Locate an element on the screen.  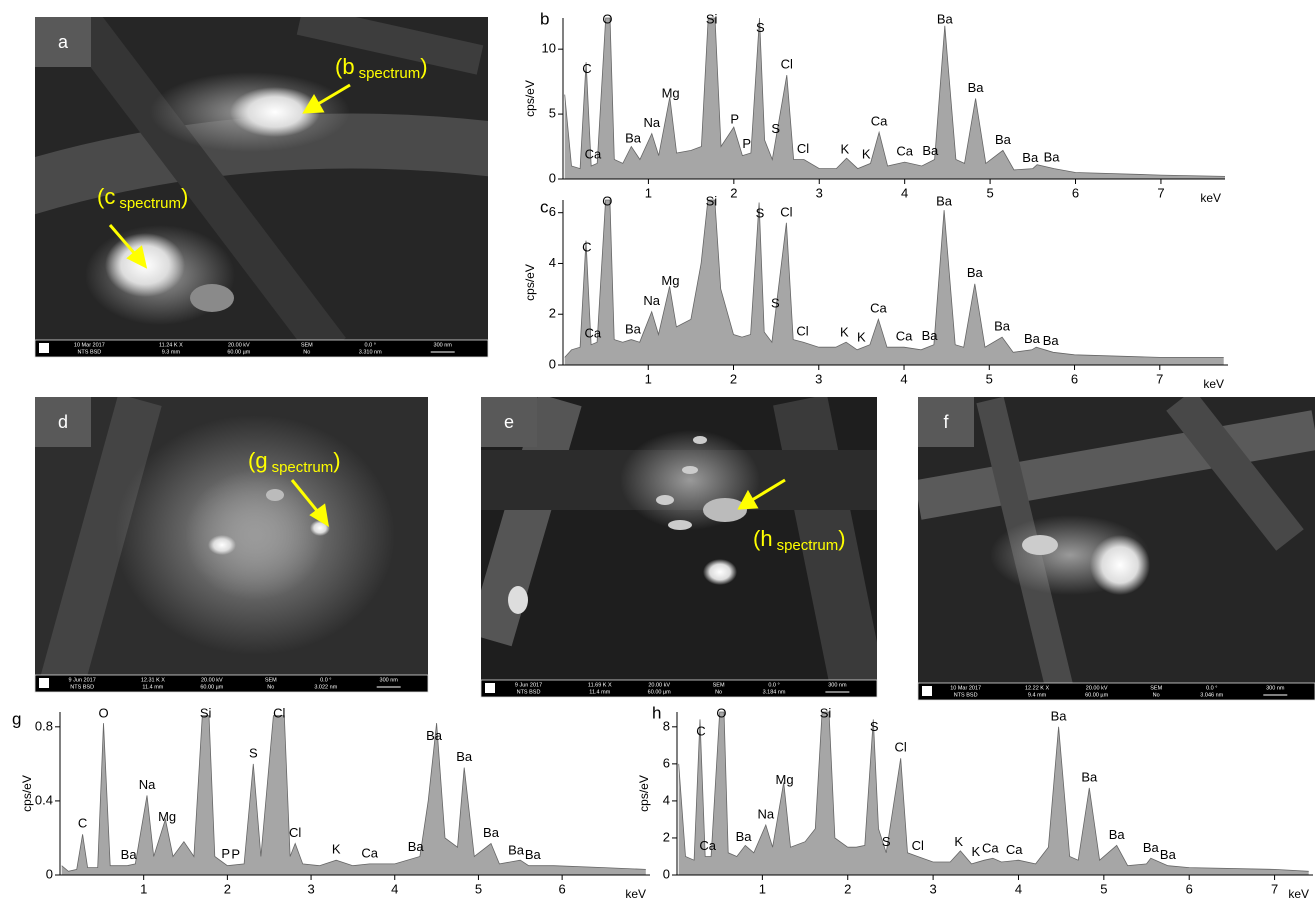
info-text: 12.22 K X is located at coordinates (1037, 688).